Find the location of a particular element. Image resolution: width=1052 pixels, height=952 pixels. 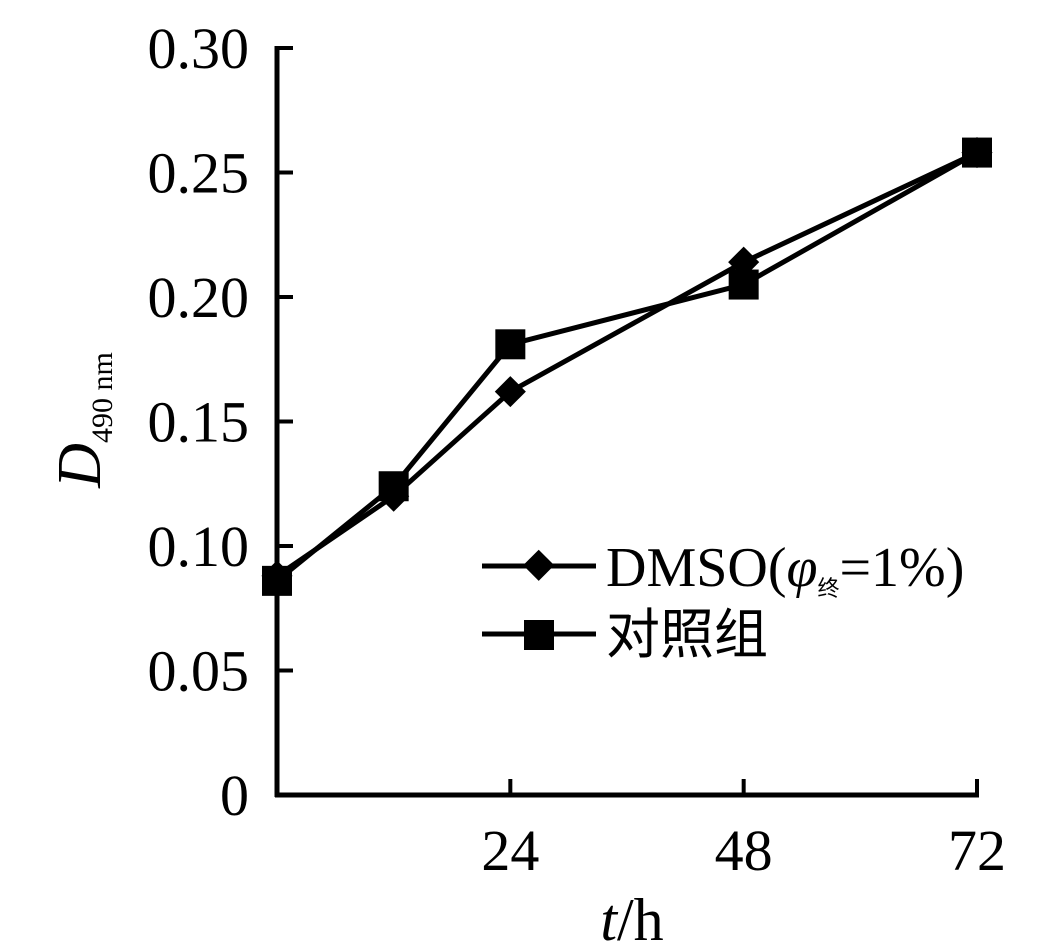

legend-item-control: 对照组 is located at coordinates (625, 634).